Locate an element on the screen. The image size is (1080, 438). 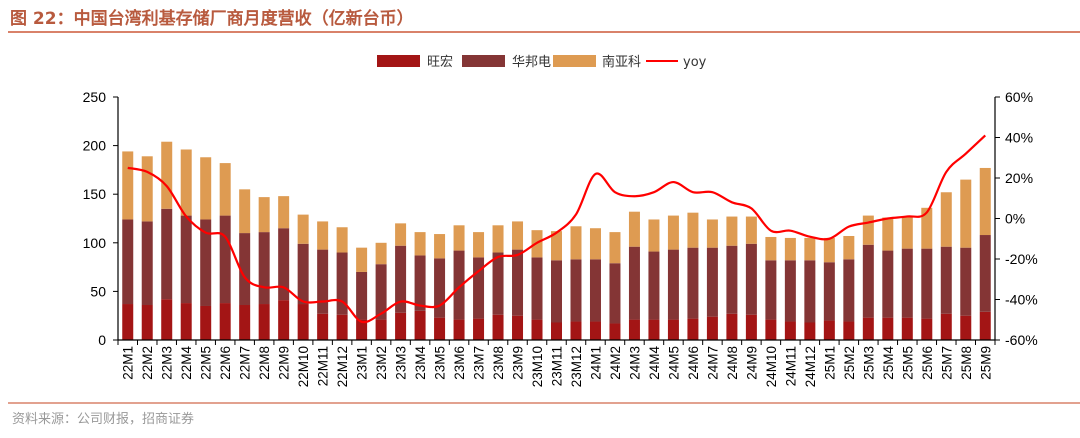
x-tick-label: 24M6 is located at coordinates (693, 363).